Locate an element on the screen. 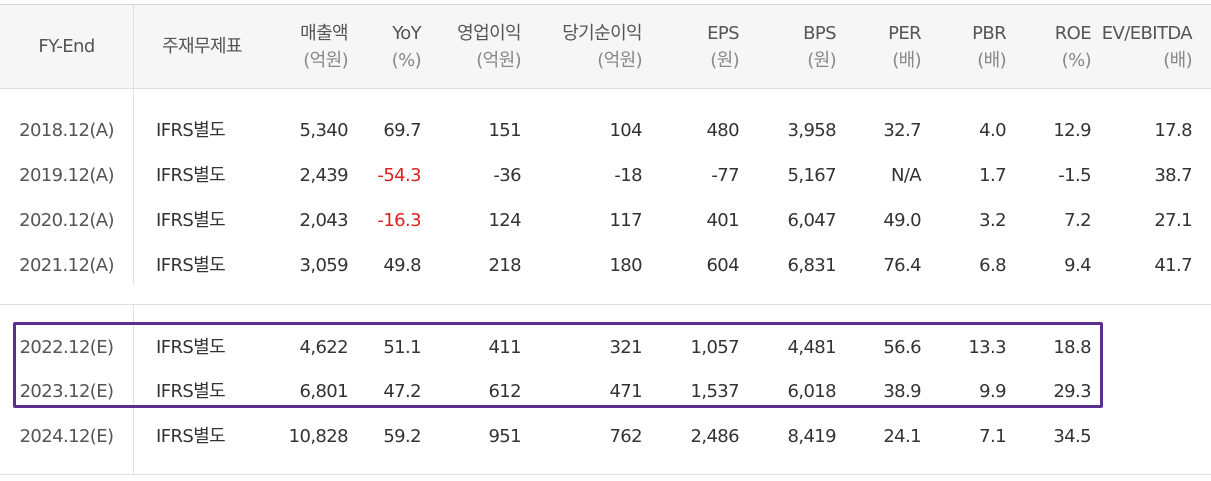 Image resolution: width=1211 pixels, height=481 pixels. header-col-label: EV/EBITDA is located at coordinates (1147, 33).